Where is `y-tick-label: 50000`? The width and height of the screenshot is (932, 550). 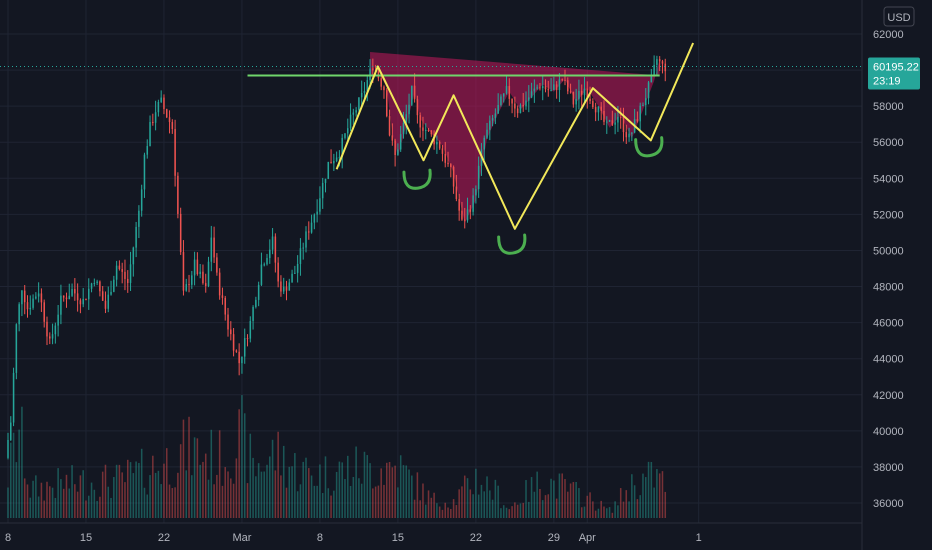 y-tick-label: 50000 is located at coordinates (888, 251).